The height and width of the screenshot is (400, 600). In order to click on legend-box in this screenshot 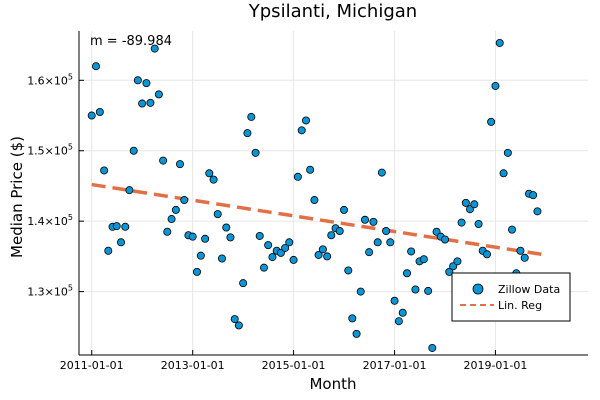, I will do `click(511, 297)`.